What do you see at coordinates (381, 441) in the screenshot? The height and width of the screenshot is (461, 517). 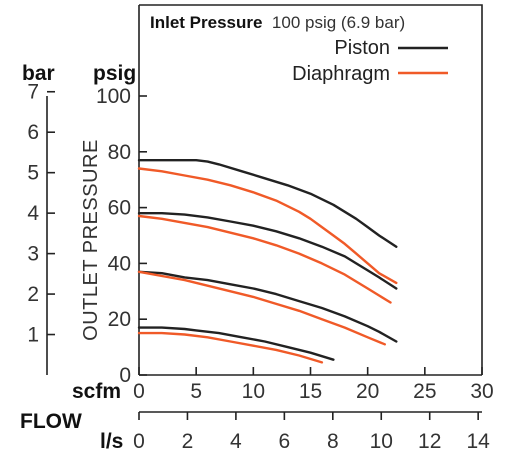 I see `ls-tick-label: 10` at bounding box center [381, 441].